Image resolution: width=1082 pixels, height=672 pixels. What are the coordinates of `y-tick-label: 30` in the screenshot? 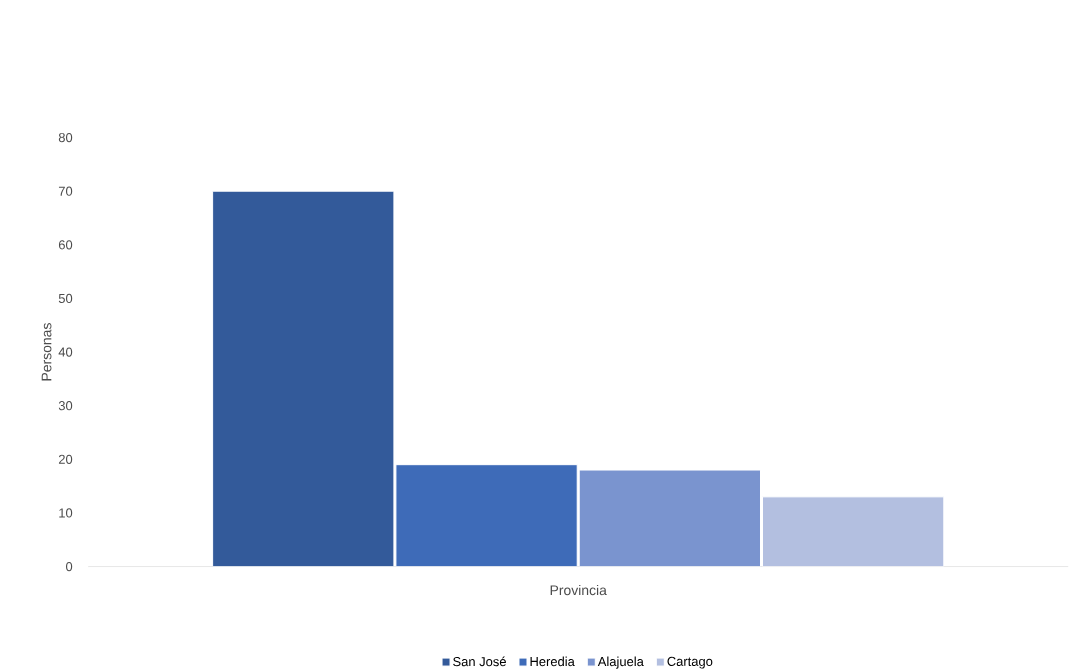 It's located at (65, 406).